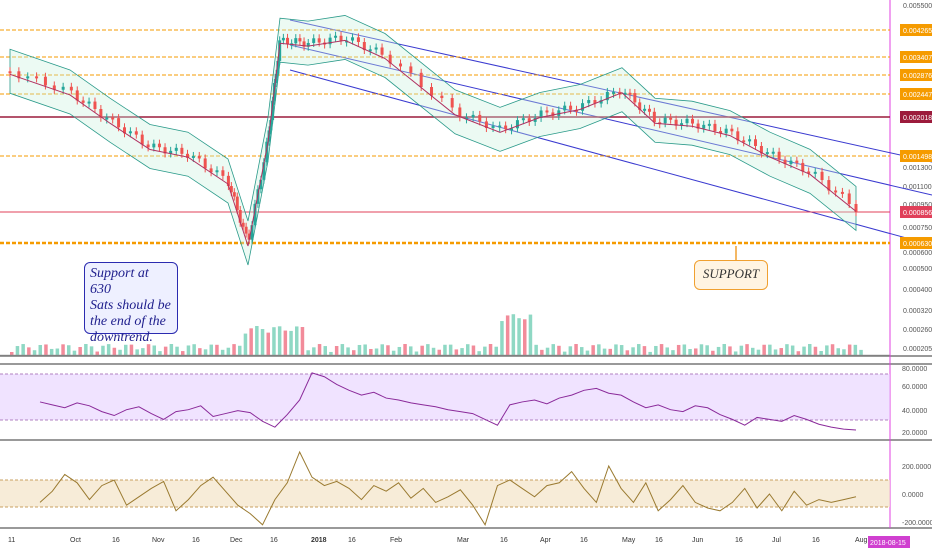 The height and width of the screenshot is (555, 932). What do you see at coordinates (11, 540) in the screenshot?
I see `time-axis-label: 11` at bounding box center [11, 540].